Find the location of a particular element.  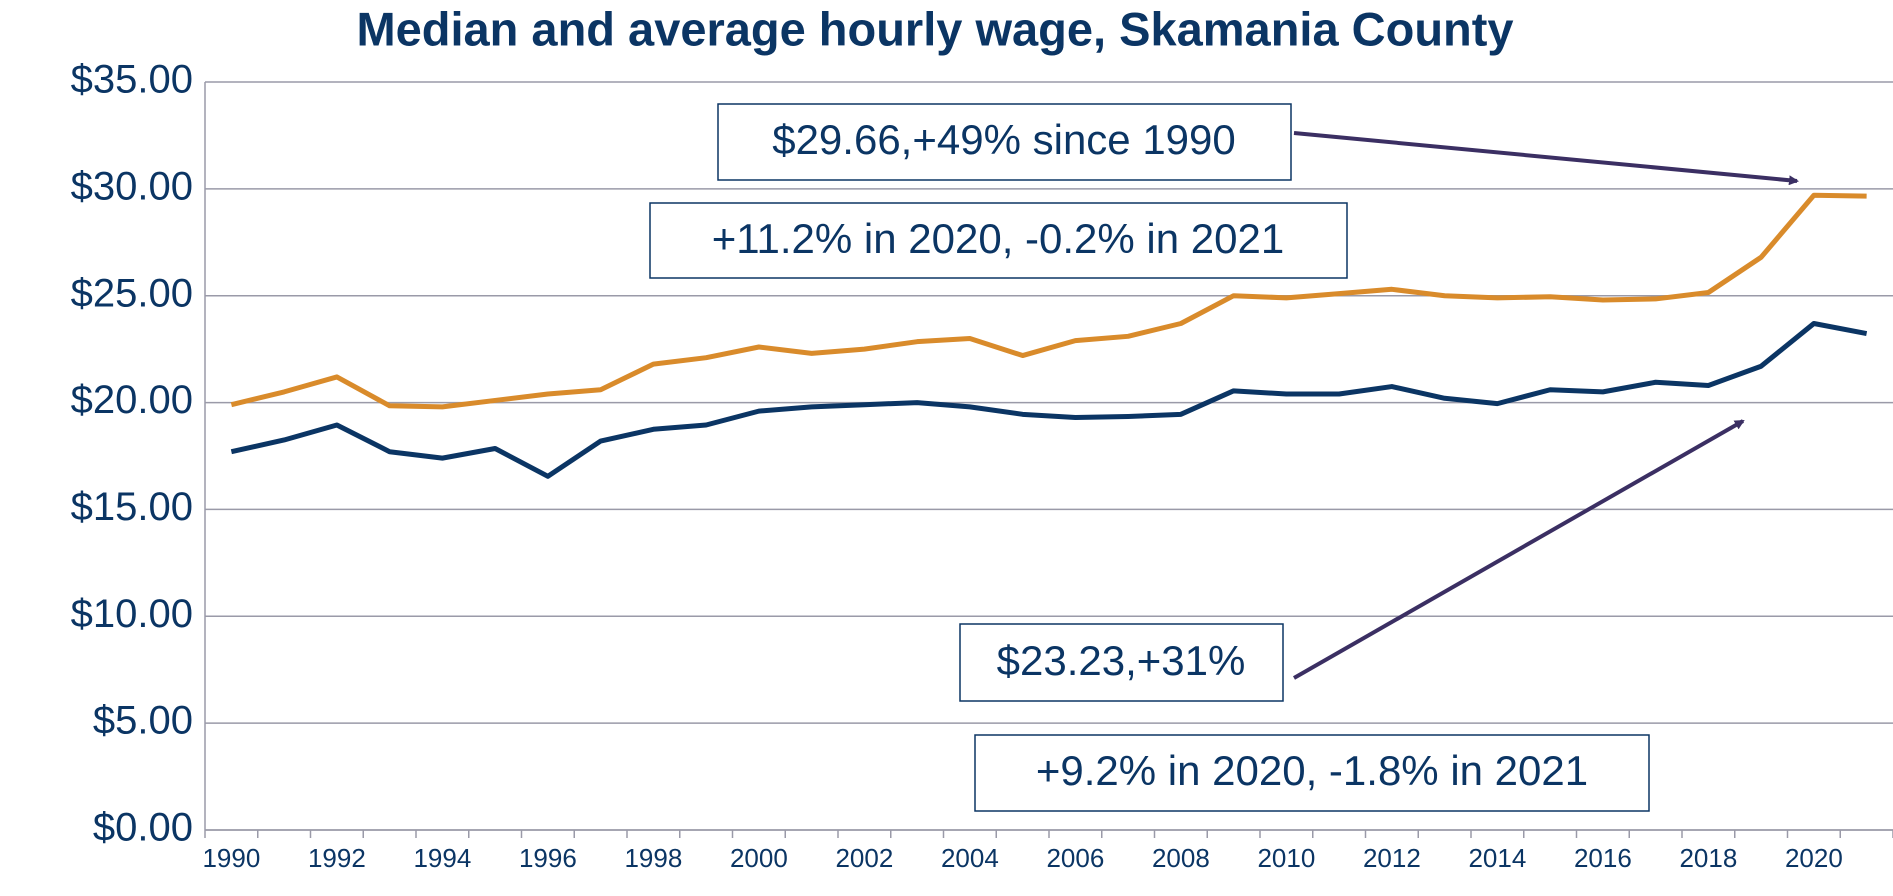

x-tick-label: 2006 is located at coordinates (1075, 858).